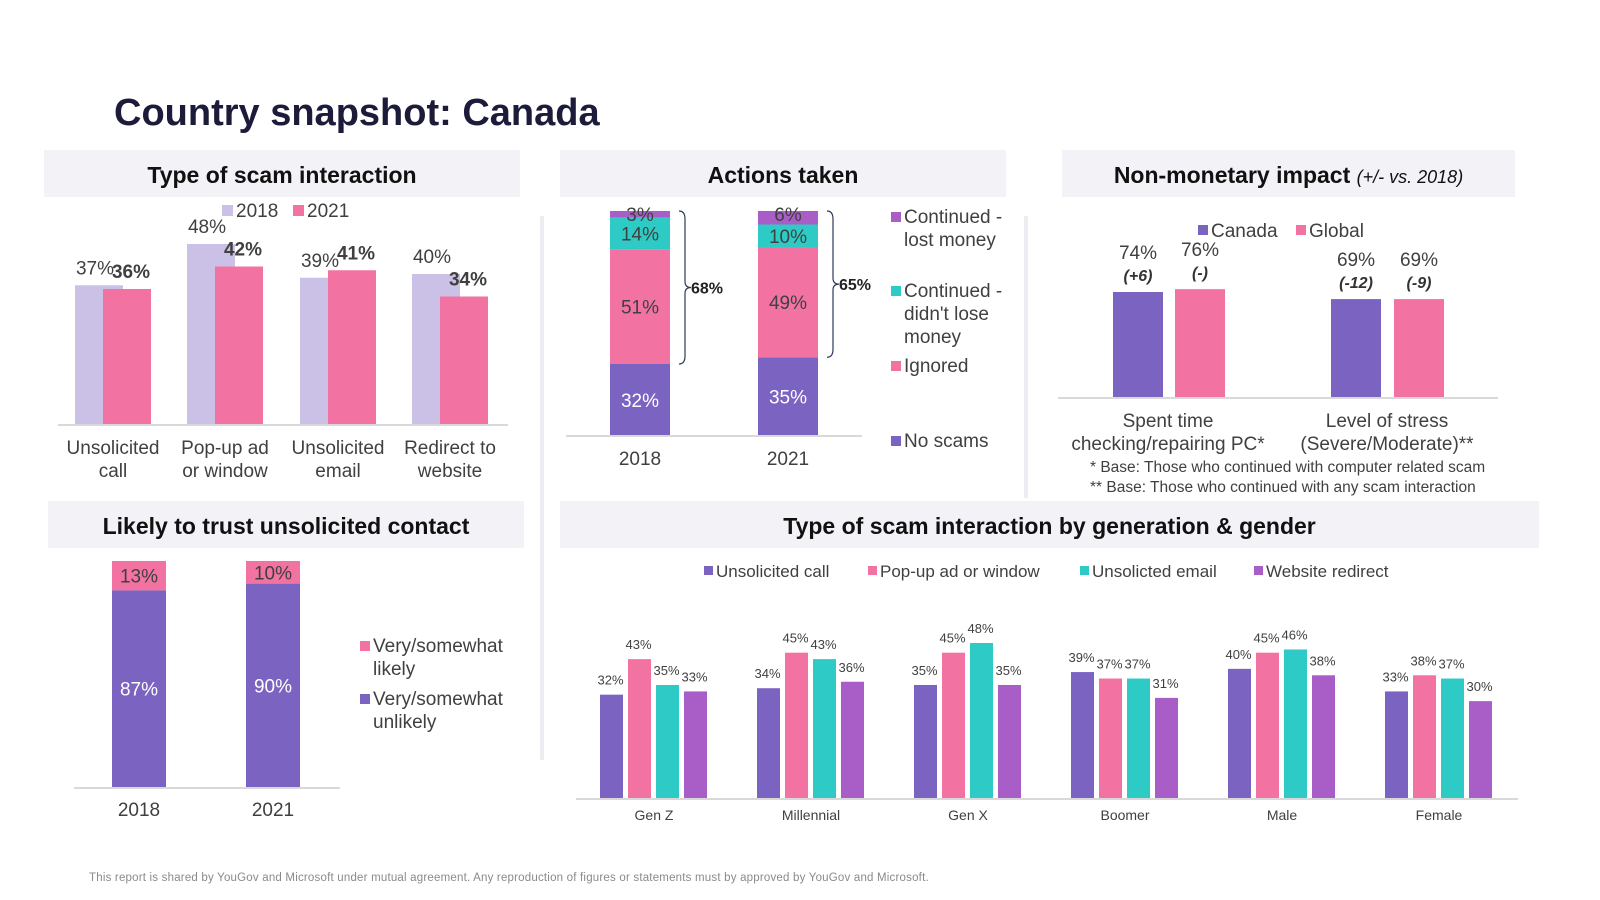  What do you see at coordinates (1165, 683) in the screenshot?
I see `data-label: 31%` at bounding box center [1165, 683].